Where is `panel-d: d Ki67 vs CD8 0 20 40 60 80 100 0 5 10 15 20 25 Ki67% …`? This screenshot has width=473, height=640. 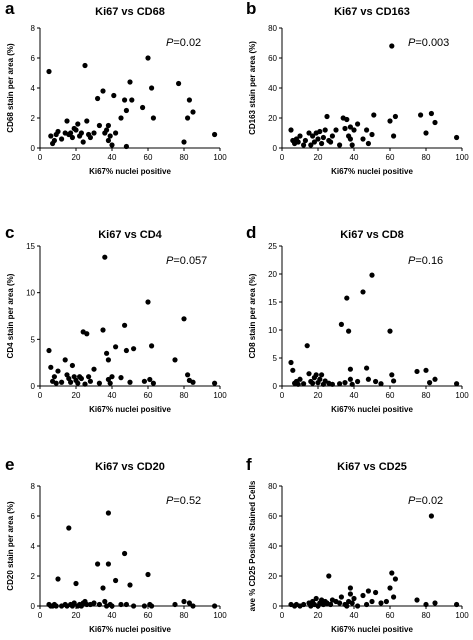 panel-d: d Ki67 vs CD8 0 20 40 60 80 100 0 5 10 15 20 25 Ki67% … is located at coordinates (357, 318).